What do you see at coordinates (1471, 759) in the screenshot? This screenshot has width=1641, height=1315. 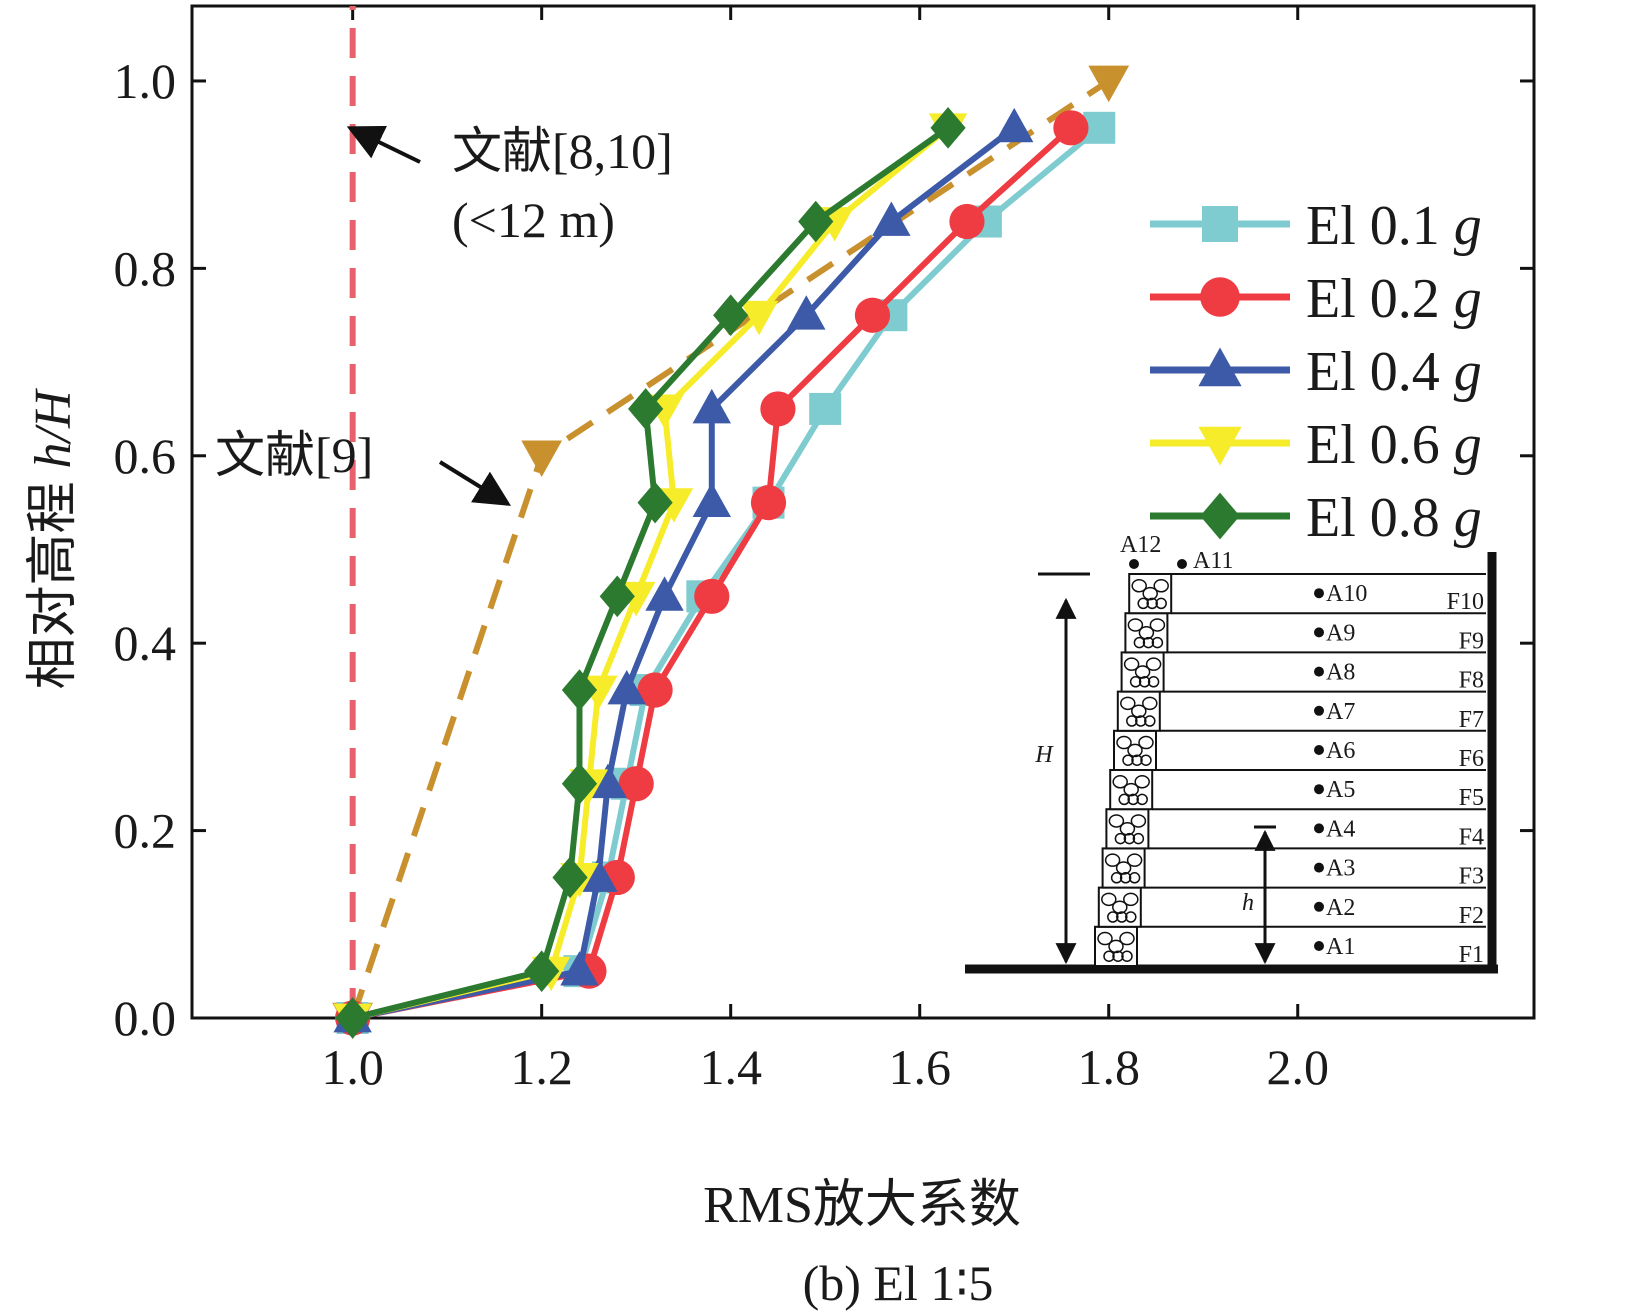 I see `inset-layer-label-5: F6` at bounding box center [1471, 759].